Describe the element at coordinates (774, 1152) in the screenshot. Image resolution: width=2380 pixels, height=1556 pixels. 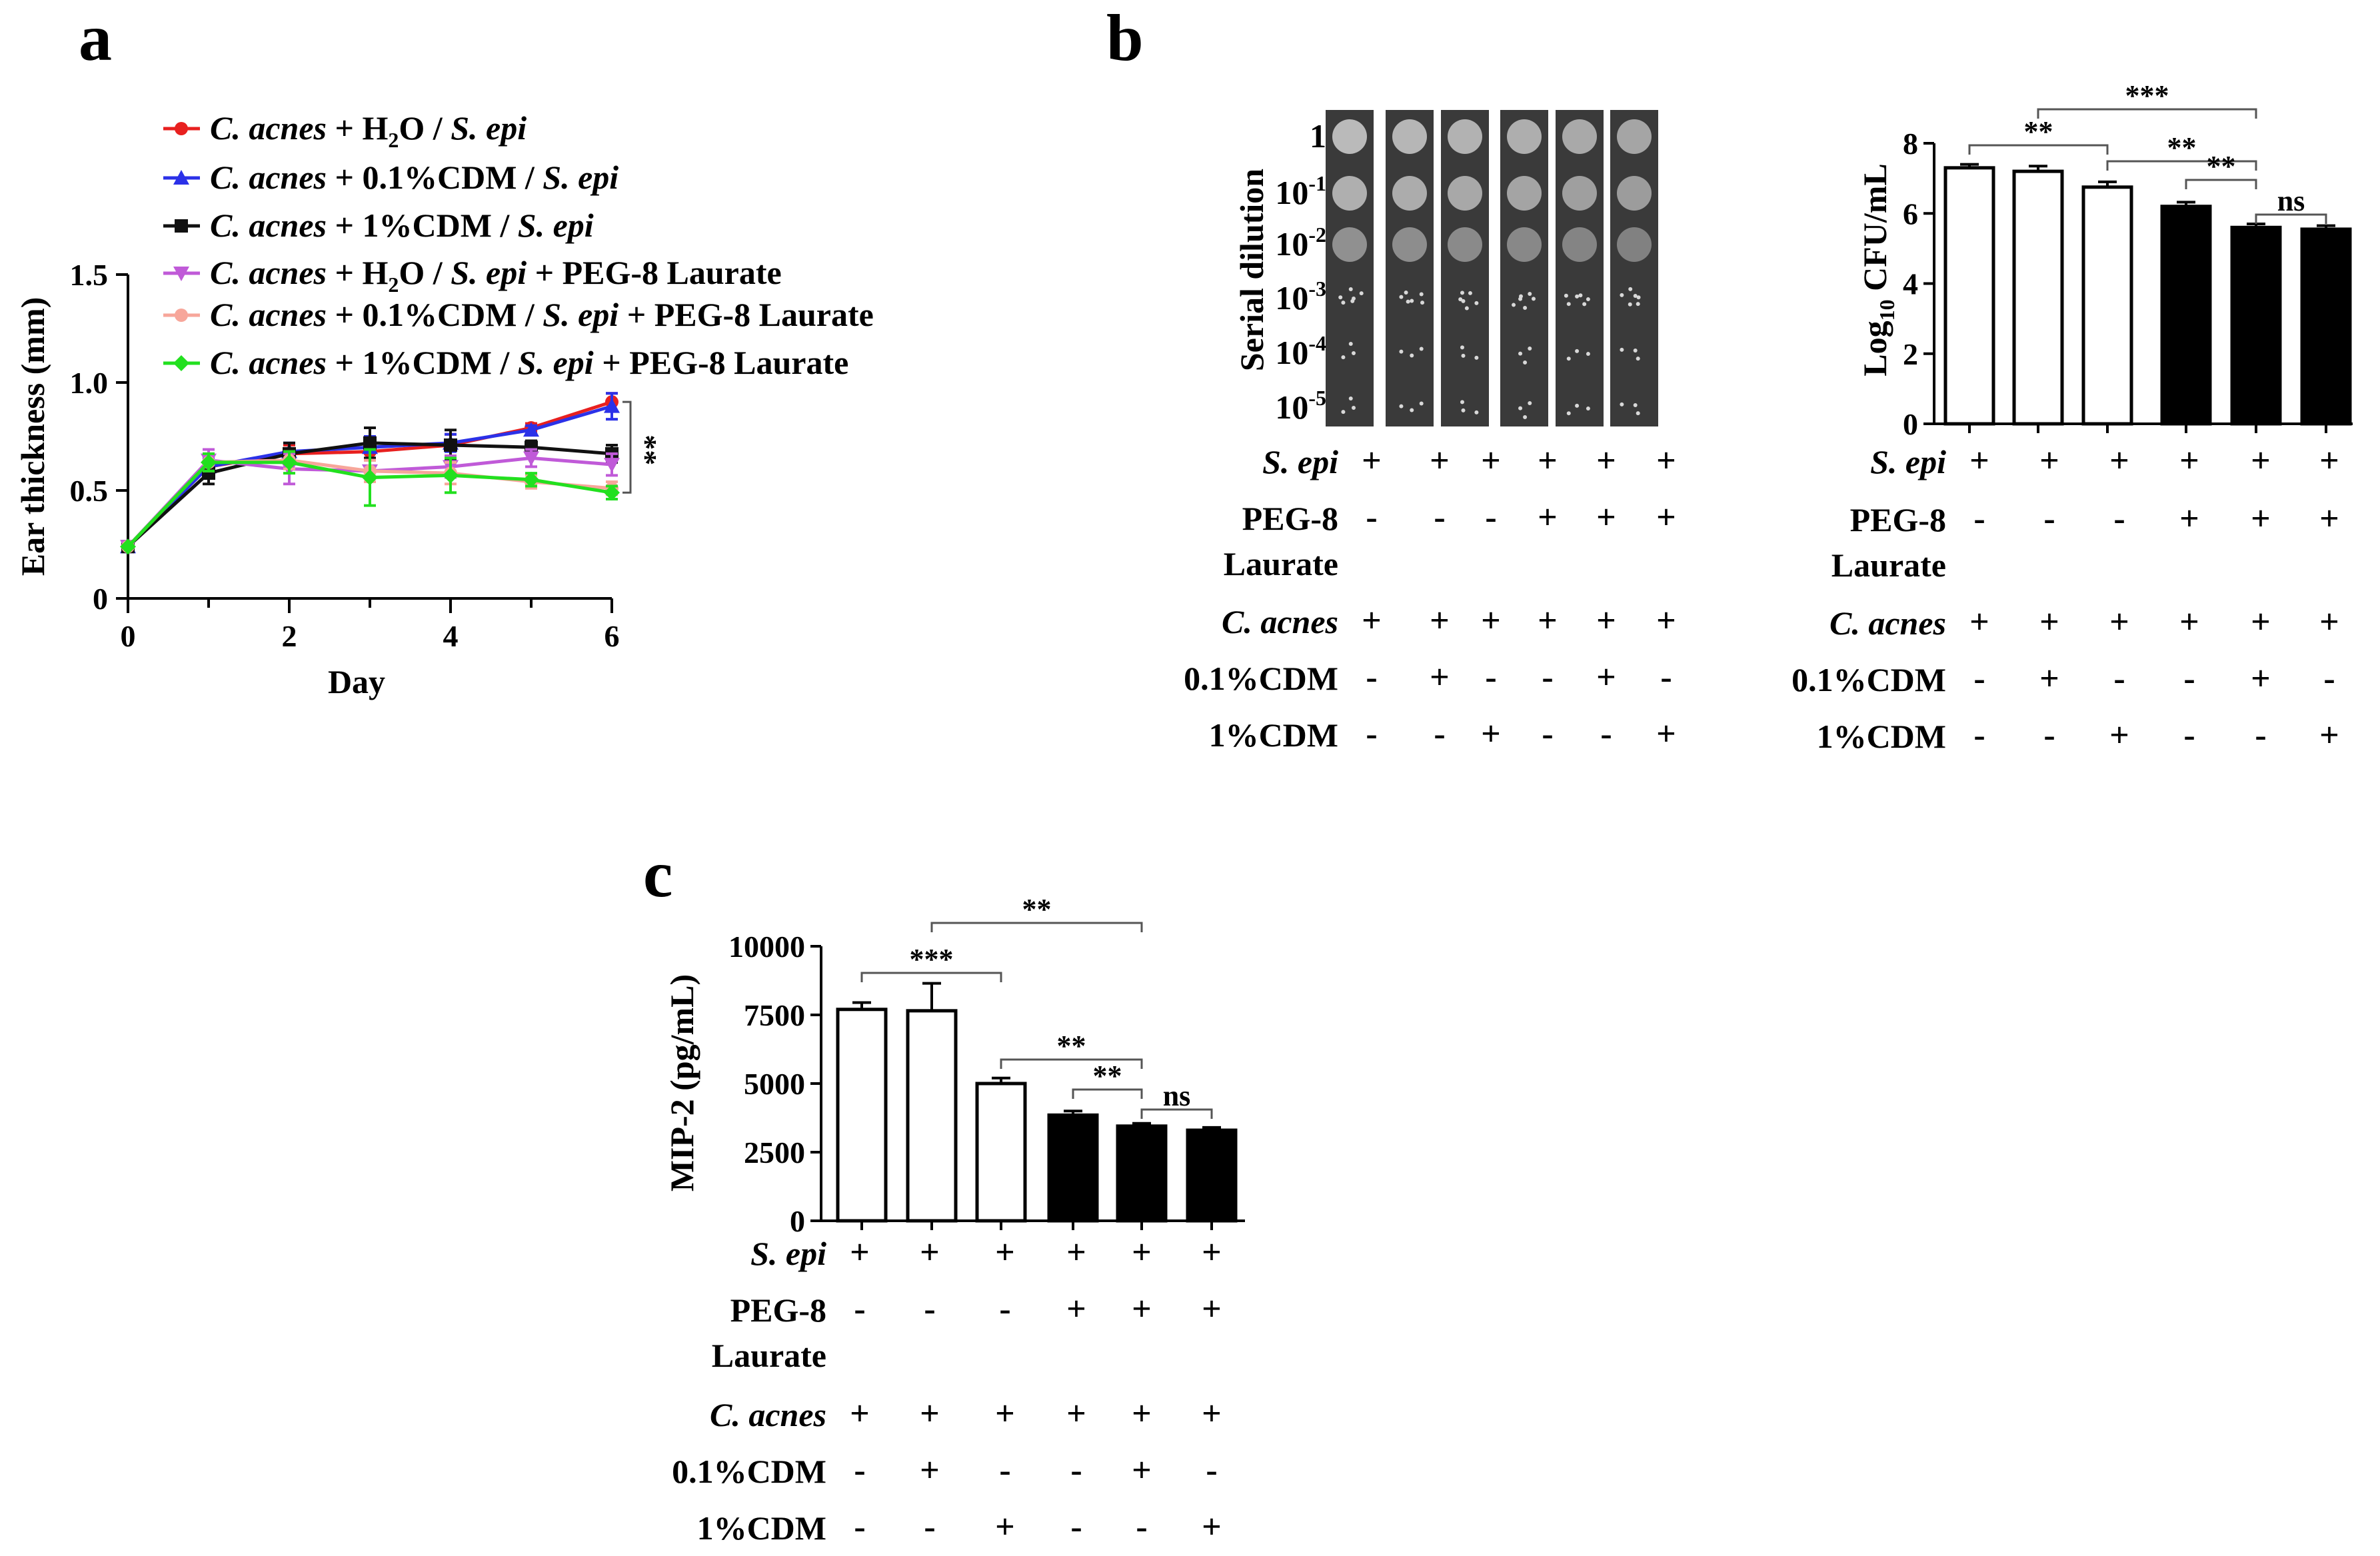
I see `y-tick-label: 2500` at that location.